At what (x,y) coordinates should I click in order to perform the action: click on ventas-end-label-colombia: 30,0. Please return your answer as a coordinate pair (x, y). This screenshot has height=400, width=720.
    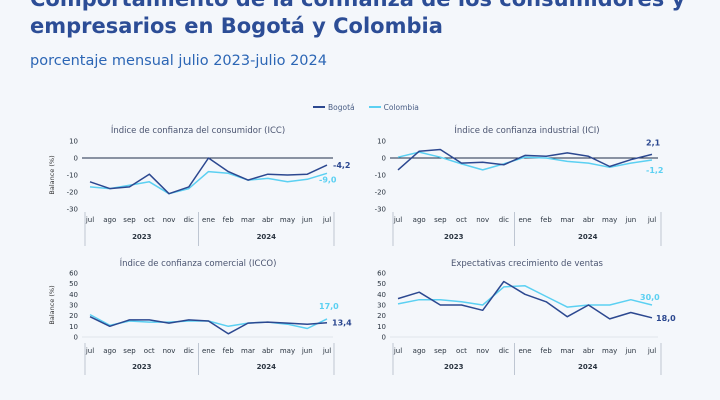
    Looking at the image, I should click on (650, 297).